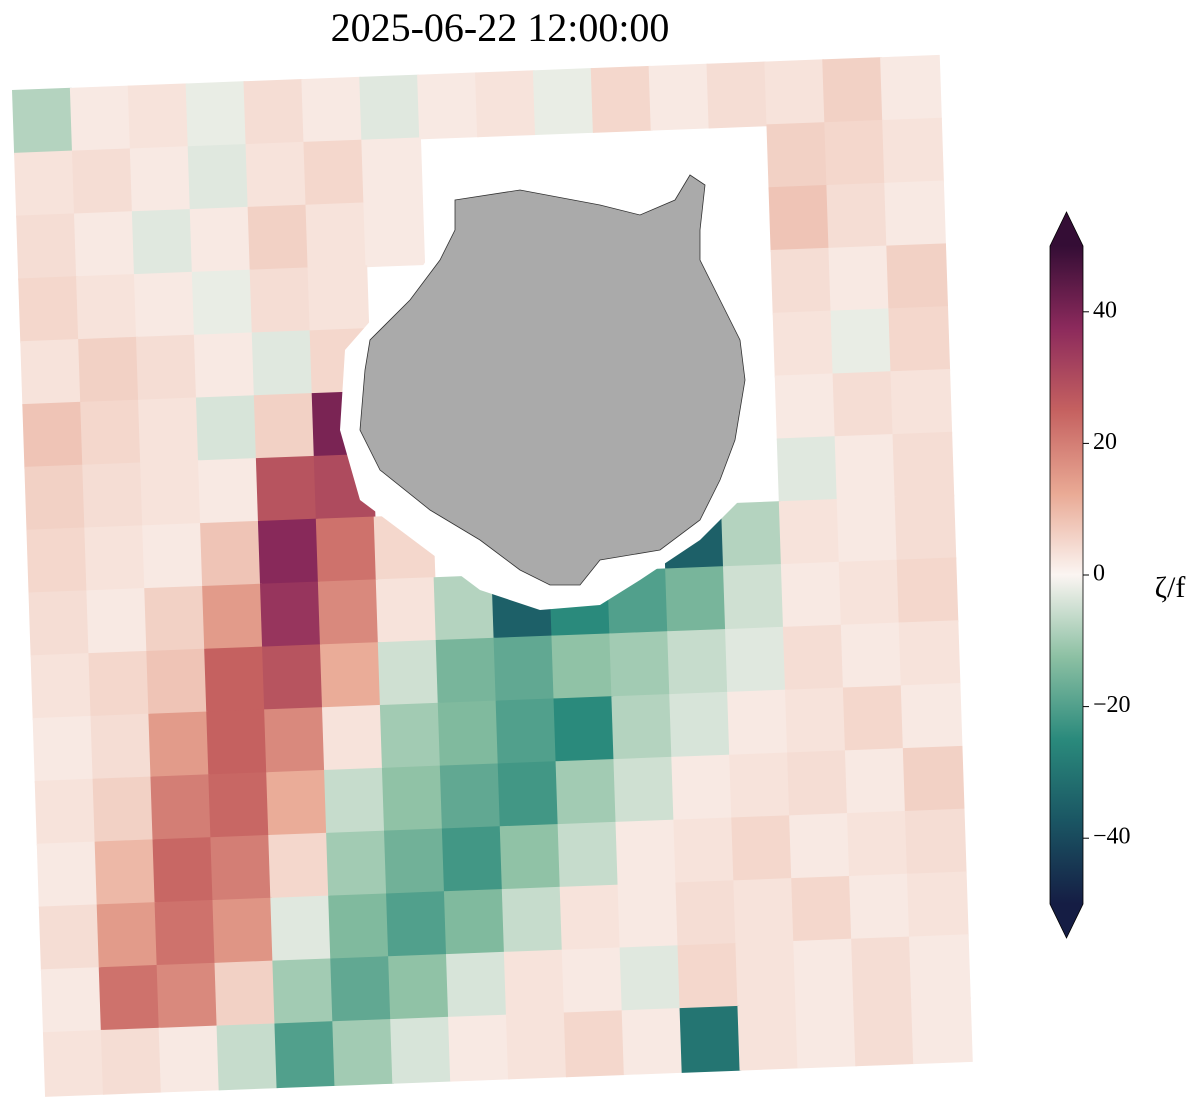 The height and width of the screenshot is (1113, 1200). I want to click on colorbar-outline, so click(1066, 575).